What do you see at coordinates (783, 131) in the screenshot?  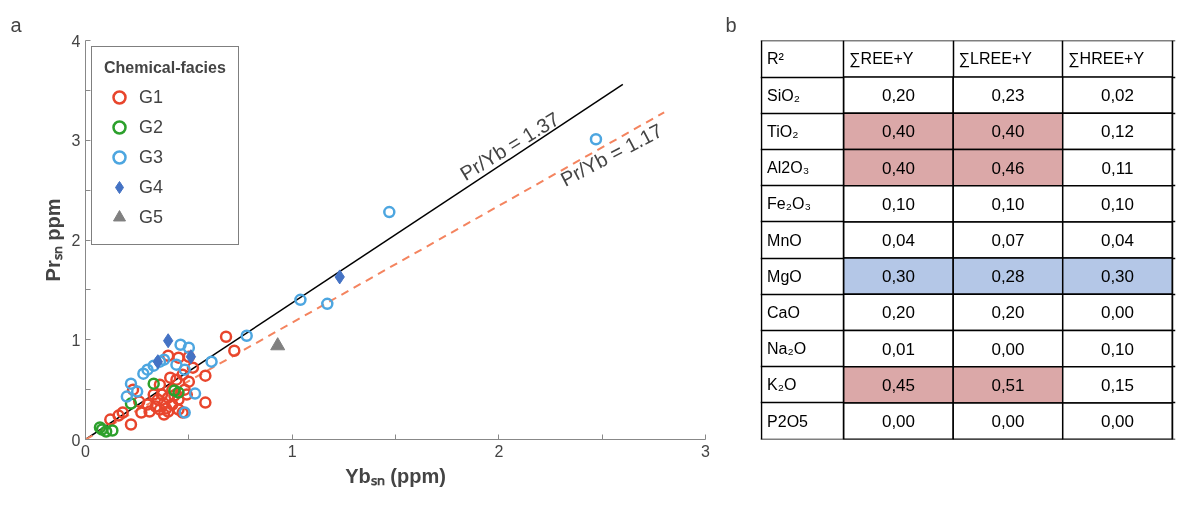 I see `y-tick-label: TiO₂` at bounding box center [783, 131].